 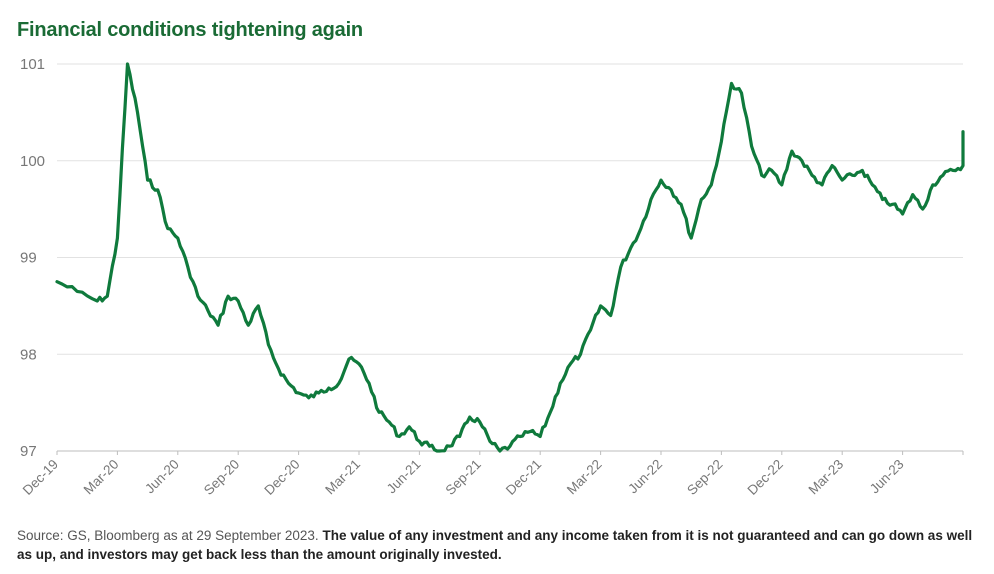 What do you see at coordinates (825, 477) in the screenshot?
I see `x-tick-label: Mar-23` at bounding box center [825, 477].